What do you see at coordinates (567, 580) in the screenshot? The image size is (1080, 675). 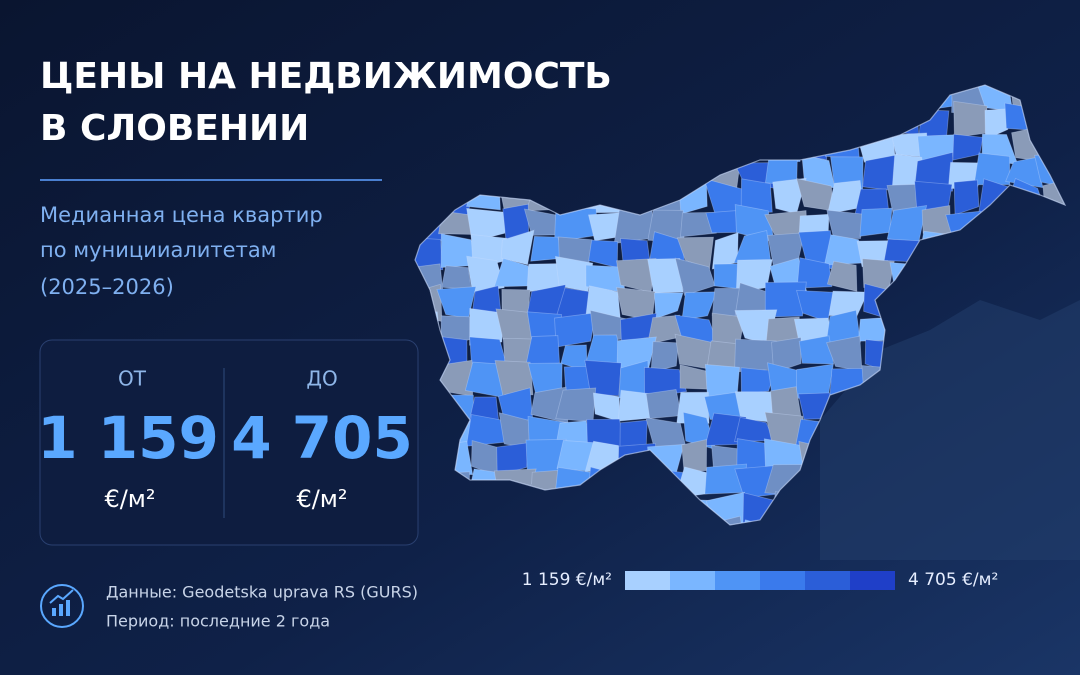 I see `legend-min: 1 159 €/м²` at bounding box center [567, 580].